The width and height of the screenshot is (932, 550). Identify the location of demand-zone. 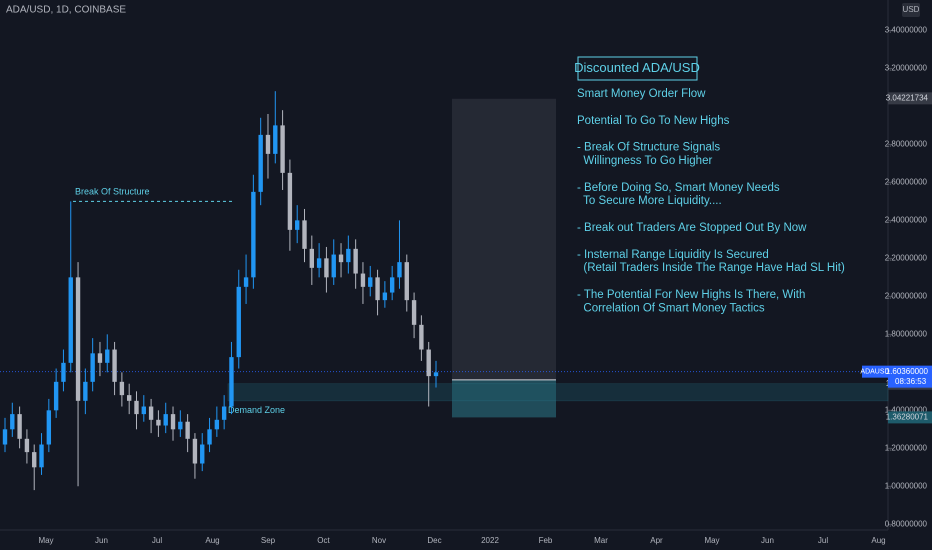
(558, 392).